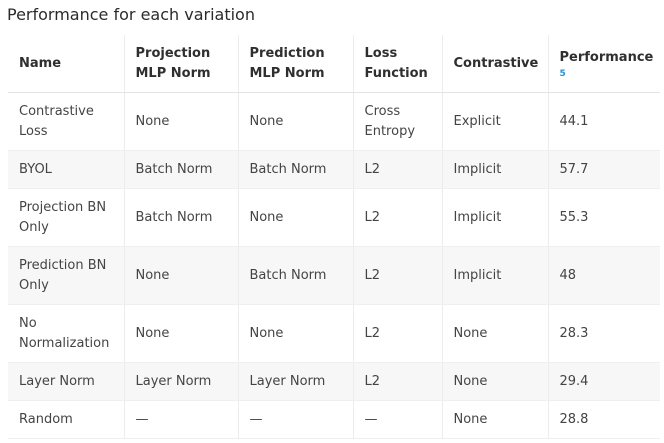  I want to click on table-title: Performance for each variation, so click(131, 14).